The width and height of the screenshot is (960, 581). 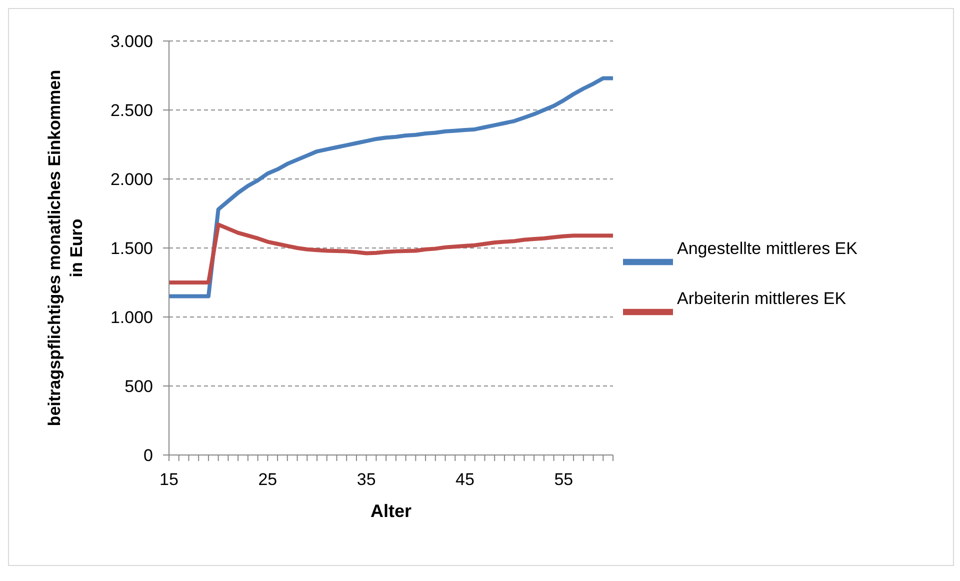 I want to click on y-tick-label: 0, so click(x=148, y=455).